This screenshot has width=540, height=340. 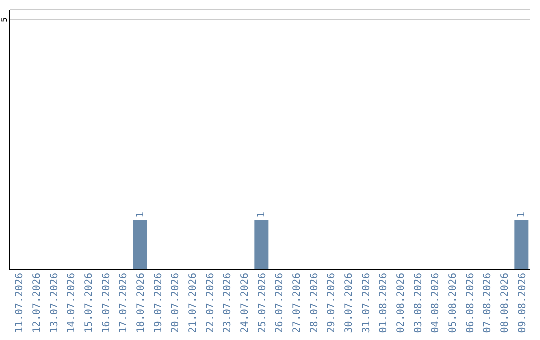 What do you see at coordinates (106, 303) in the screenshot?
I see `x-tick-label: 16.07.2026` at bounding box center [106, 303].